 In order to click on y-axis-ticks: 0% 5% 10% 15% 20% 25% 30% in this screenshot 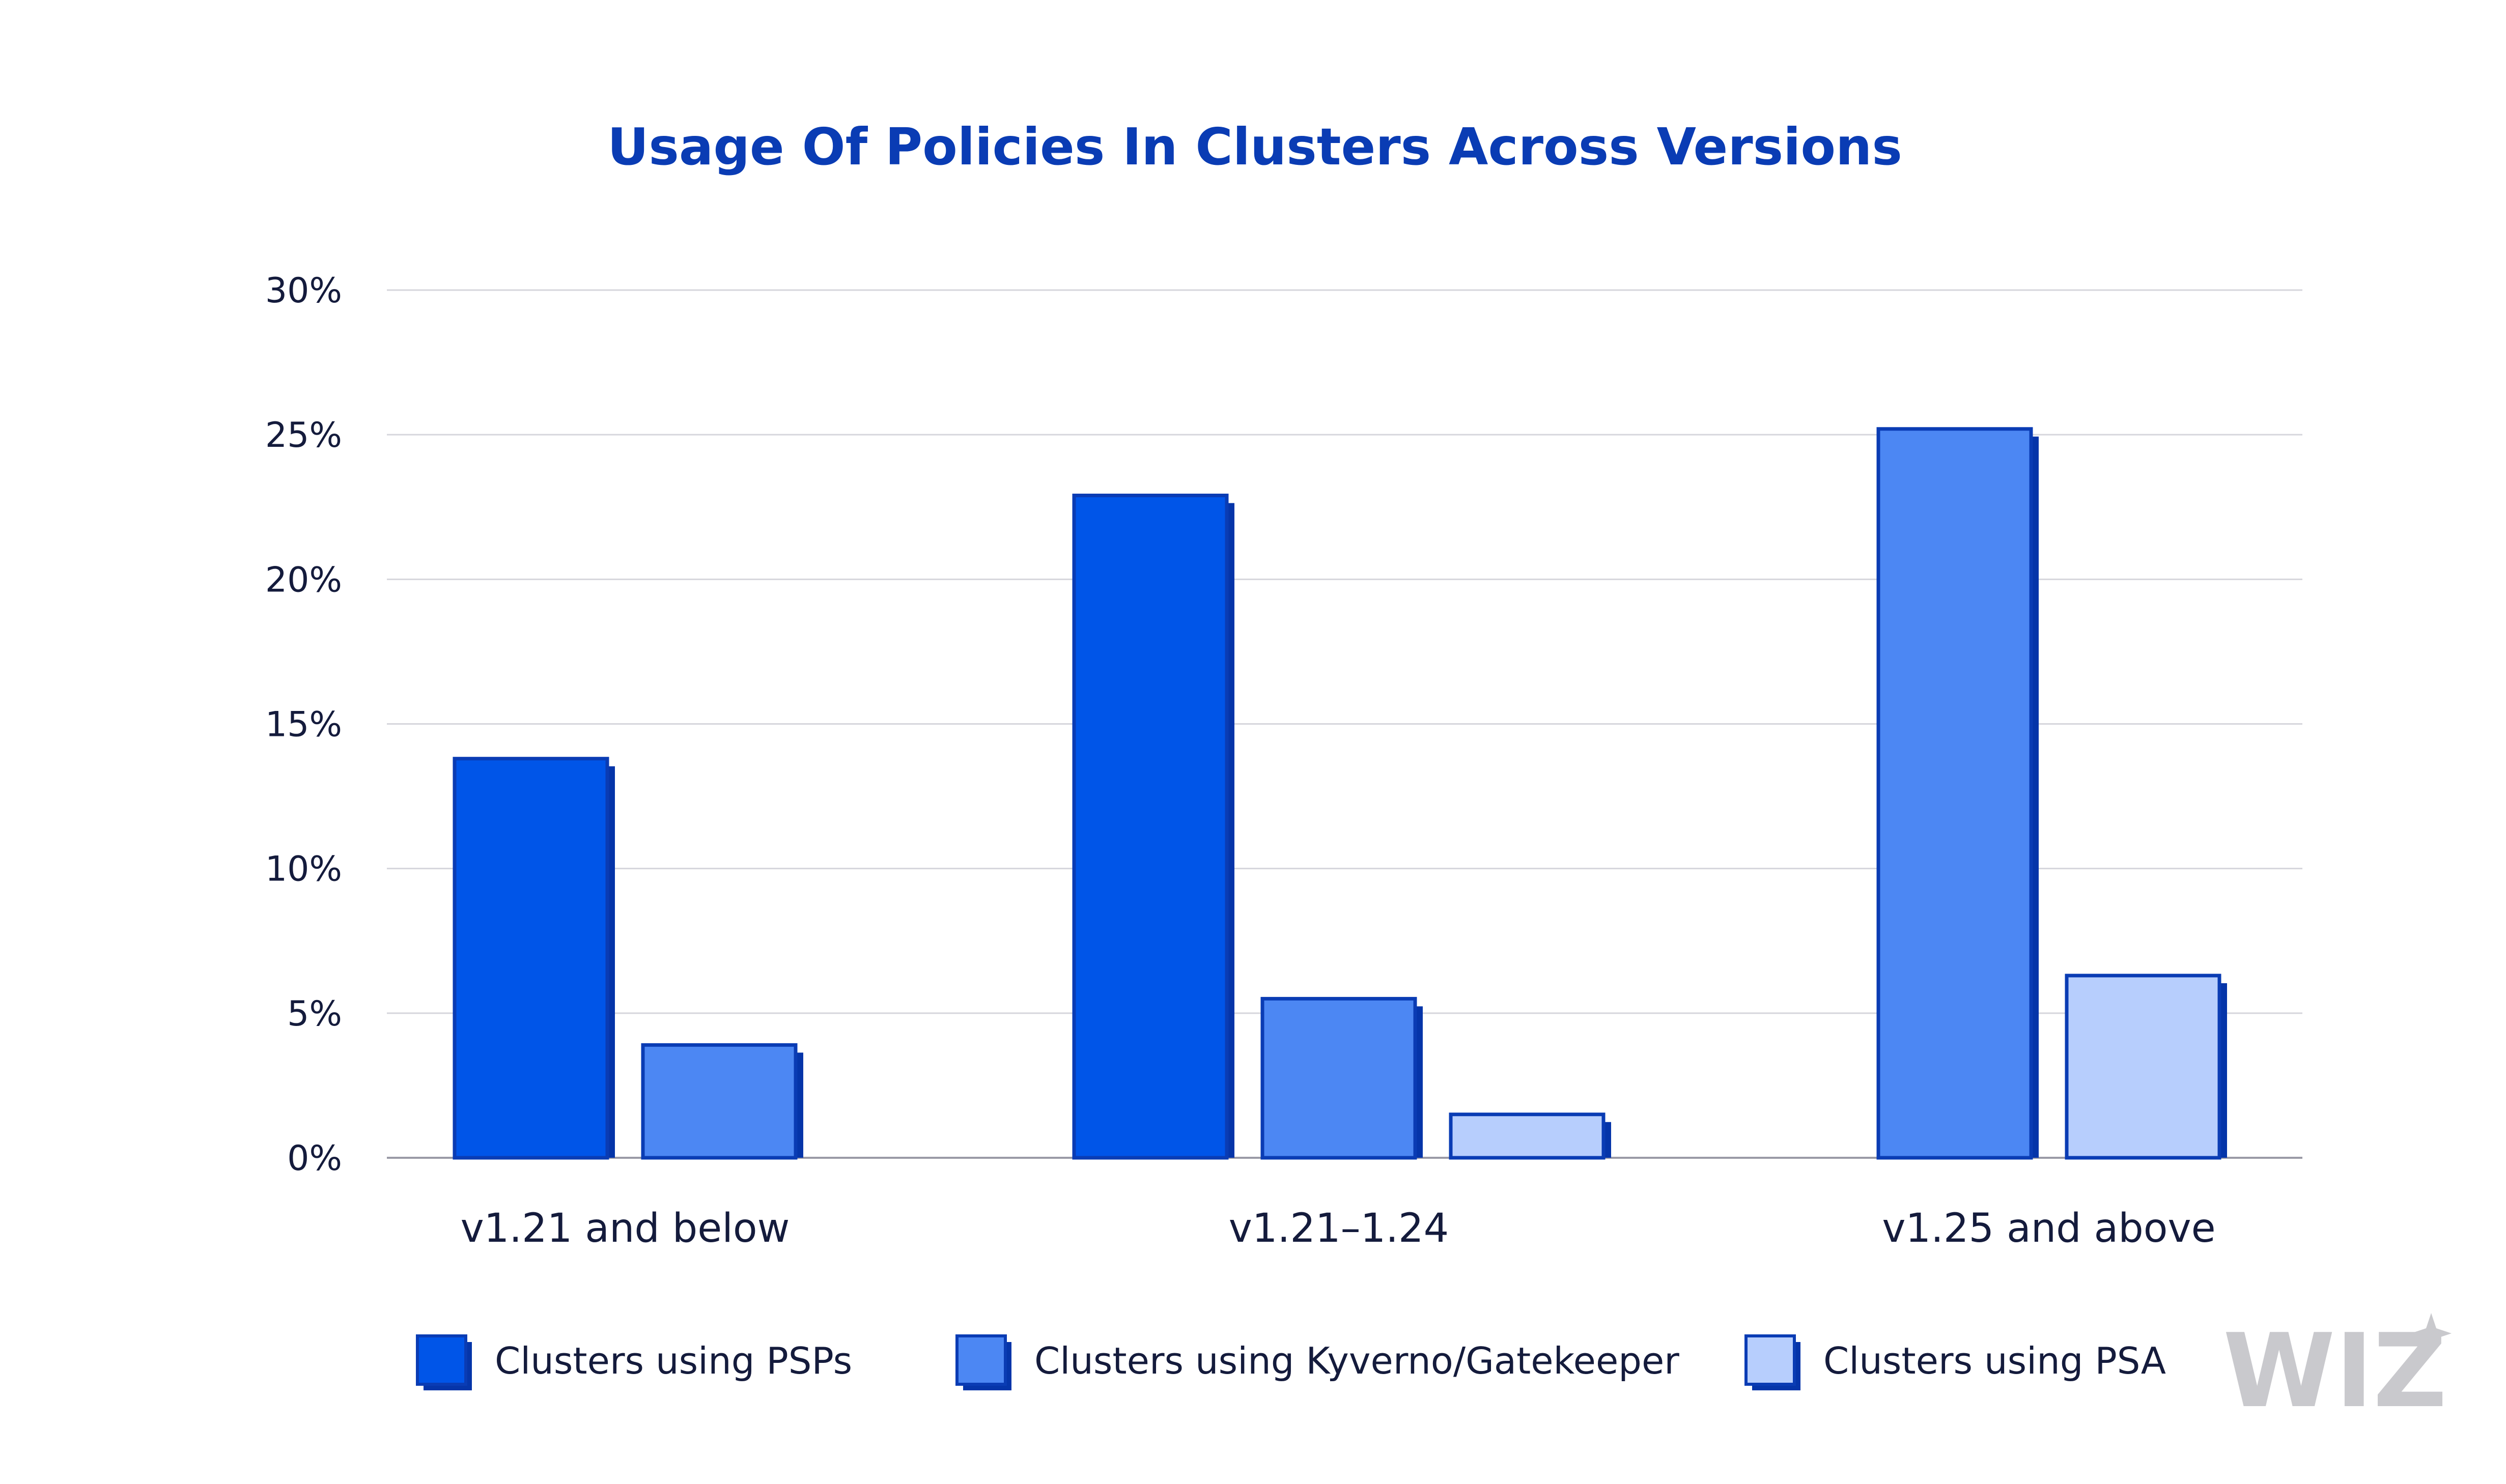, I will do `click(303, 725)`.